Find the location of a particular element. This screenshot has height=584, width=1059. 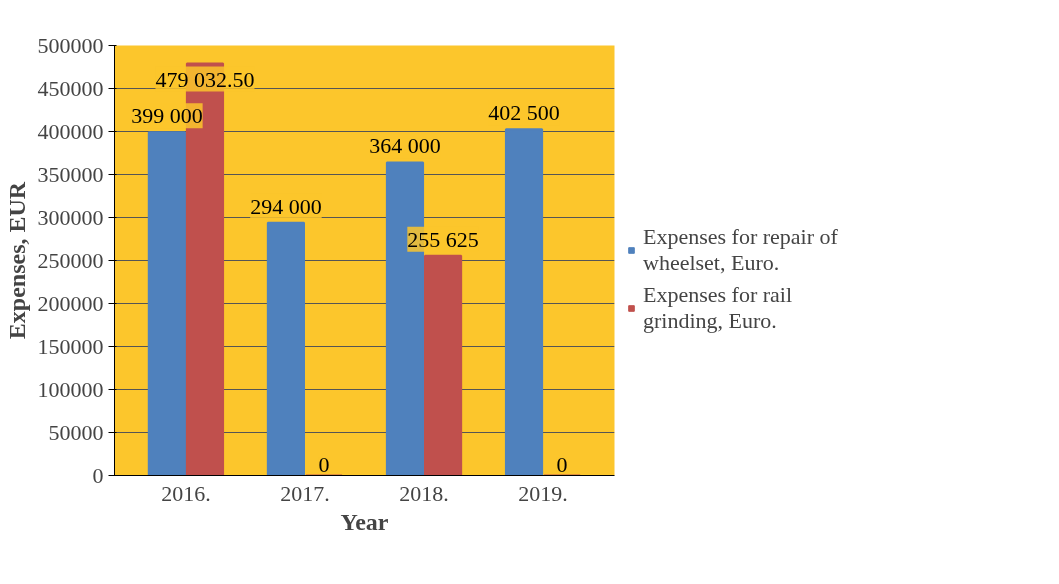

x-tick-label: 2017. is located at coordinates (305, 493).